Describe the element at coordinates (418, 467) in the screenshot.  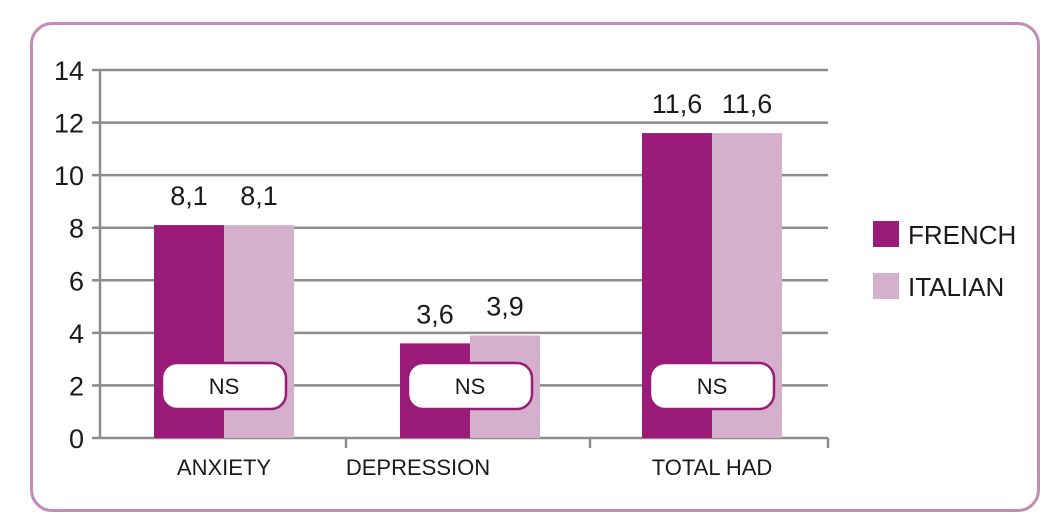
I see `x-category-label: DEPRESSION` at that location.